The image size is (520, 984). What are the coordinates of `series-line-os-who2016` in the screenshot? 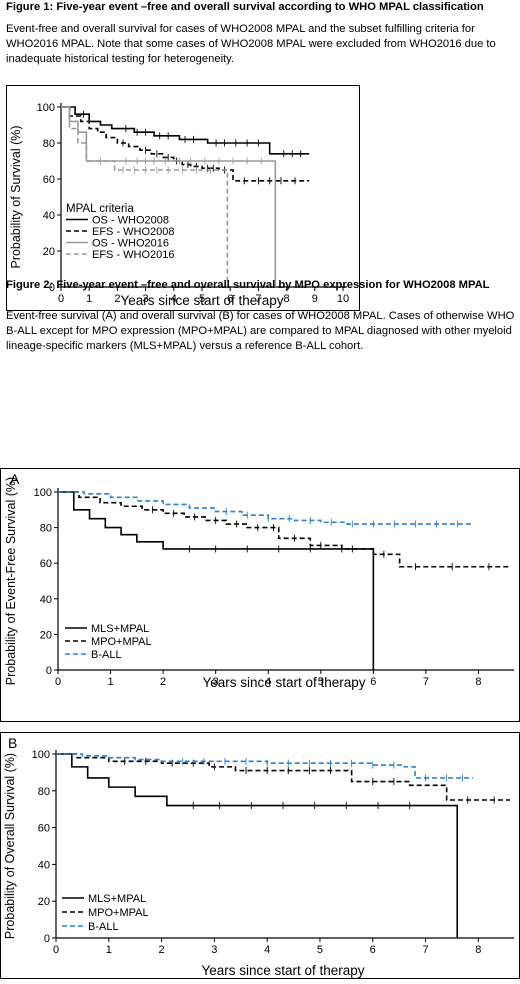 It's located at (169, 196).